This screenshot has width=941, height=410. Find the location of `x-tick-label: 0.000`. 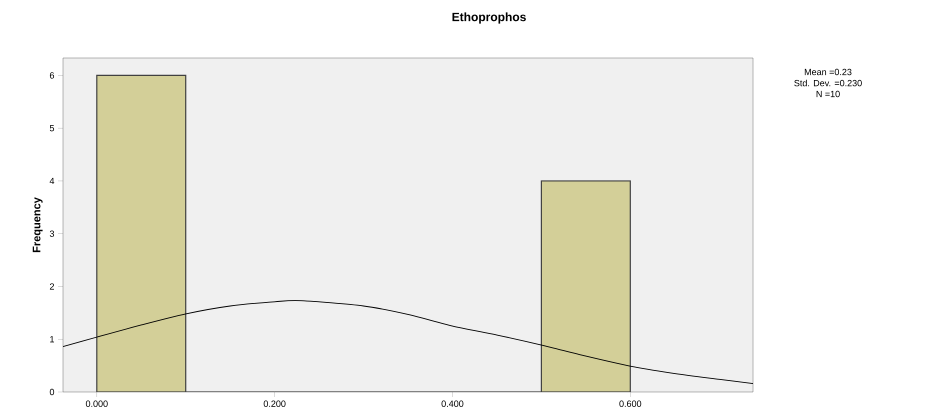

x-tick-label: 0.000 is located at coordinates (97, 403).